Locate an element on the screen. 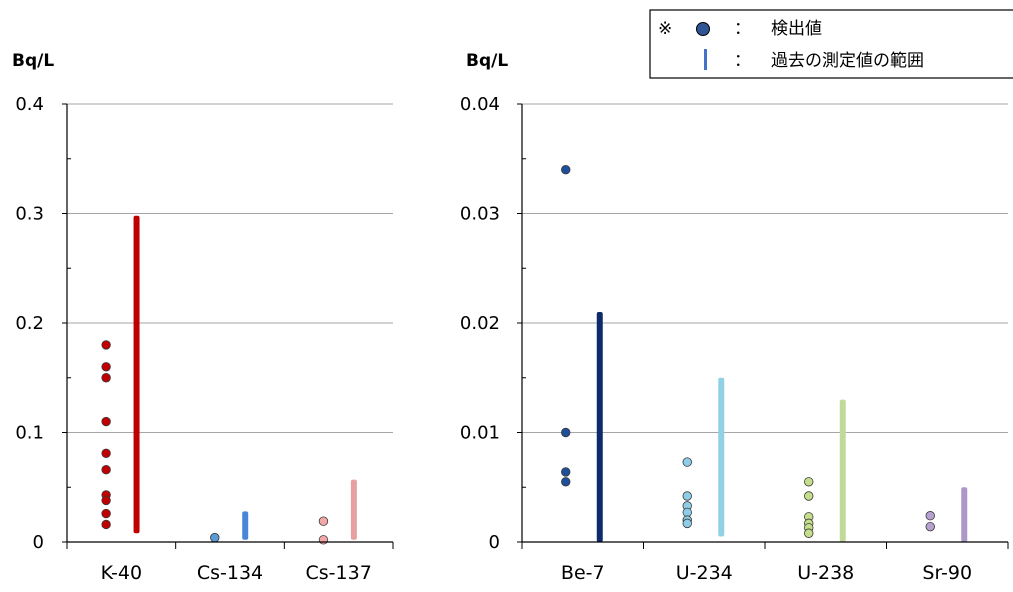 This screenshot has height=592, width=1013. left-y-tick-label: 0.2 is located at coordinates (29, 323).